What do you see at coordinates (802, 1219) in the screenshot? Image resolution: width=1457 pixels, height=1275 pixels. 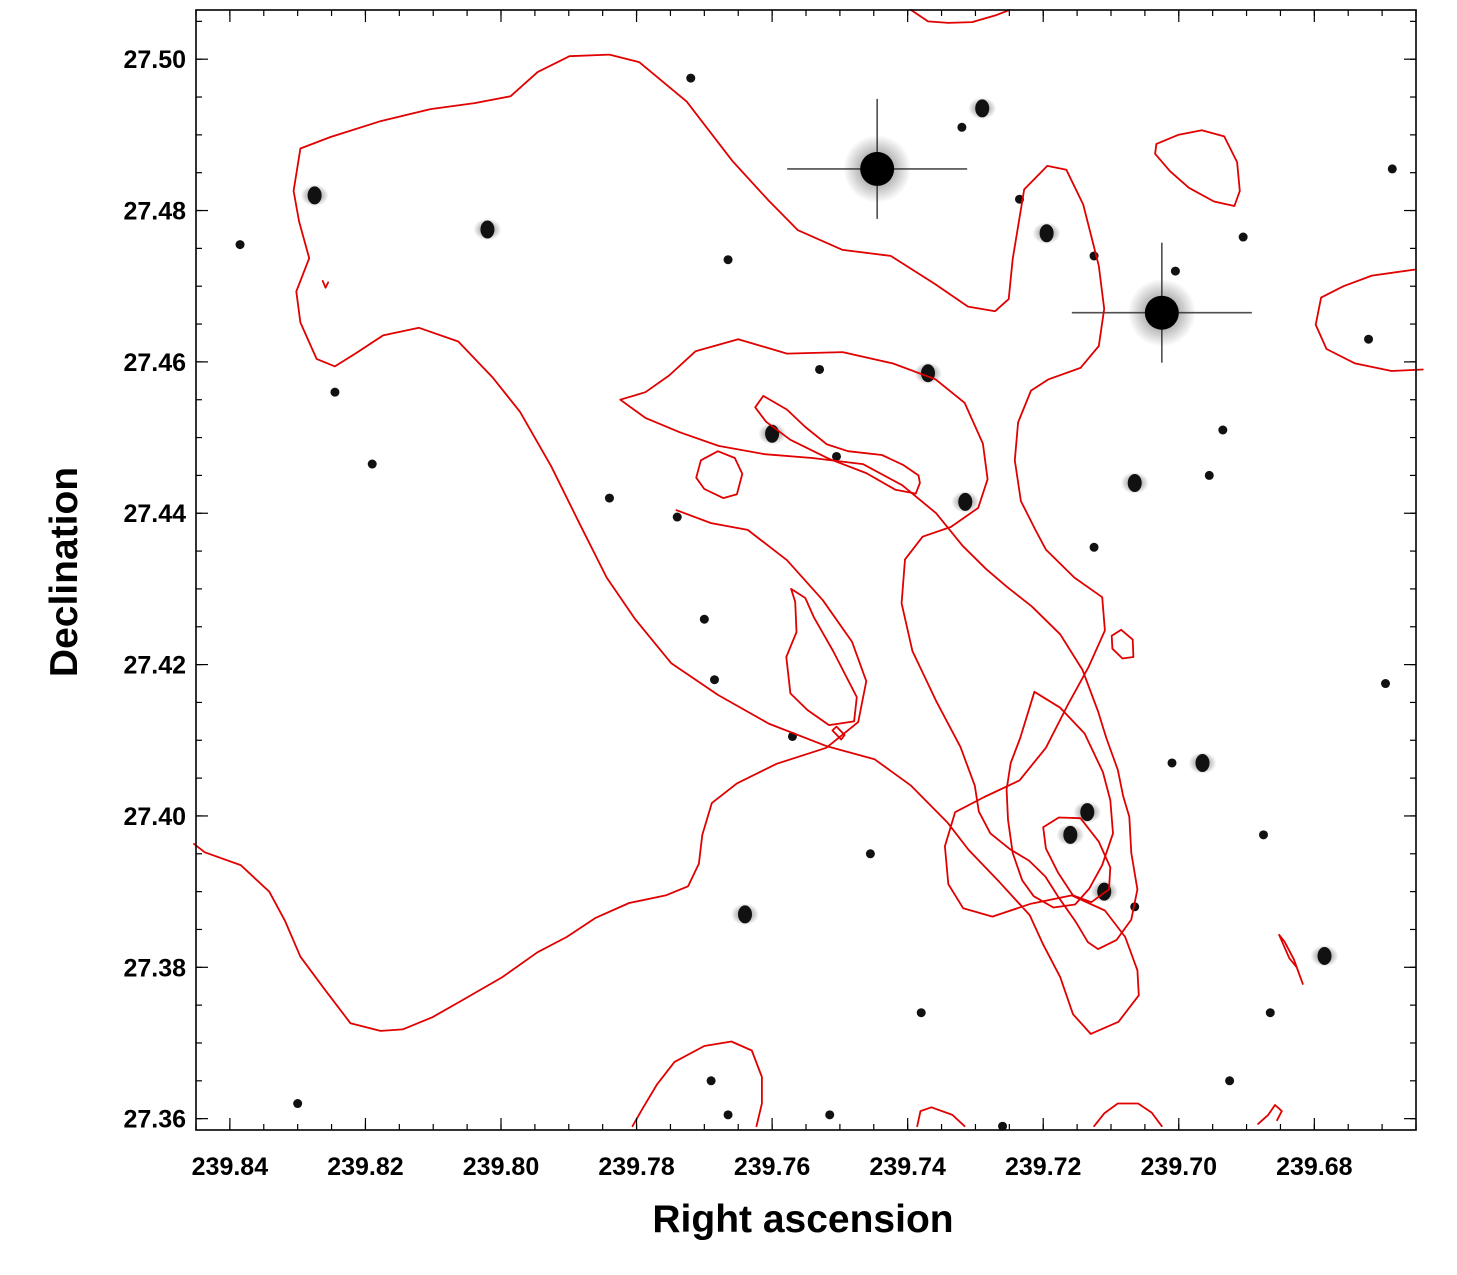 I see `x-axis-title: Right ascension` at bounding box center [802, 1219].